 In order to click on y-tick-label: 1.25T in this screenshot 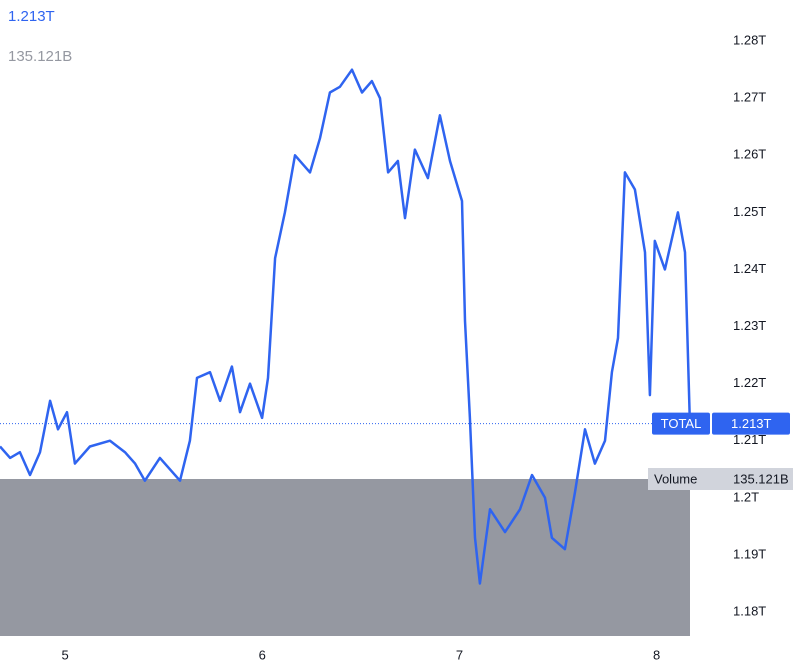, I will do `click(749, 211)`.